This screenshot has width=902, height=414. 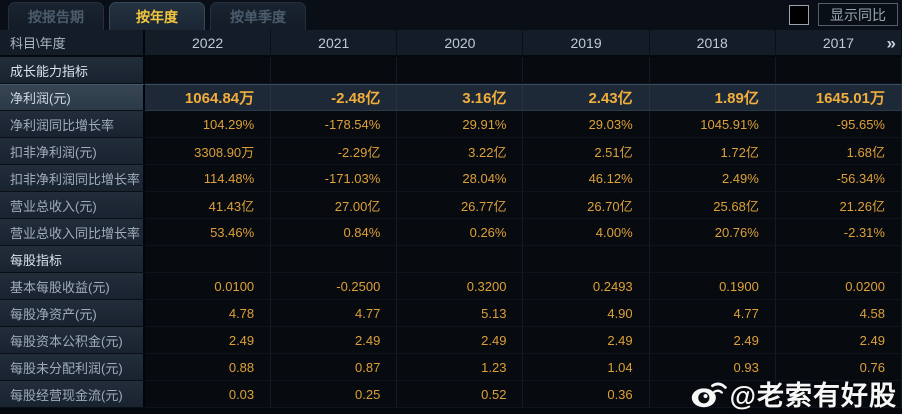 I want to click on table-cell: 46.12%, so click(x=586, y=178).